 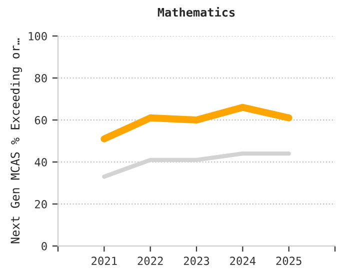 What do you see at coordinates (243, 261) in the screenshot?
I see `x-tick-label: 2024` at bounding box center [243, 261].